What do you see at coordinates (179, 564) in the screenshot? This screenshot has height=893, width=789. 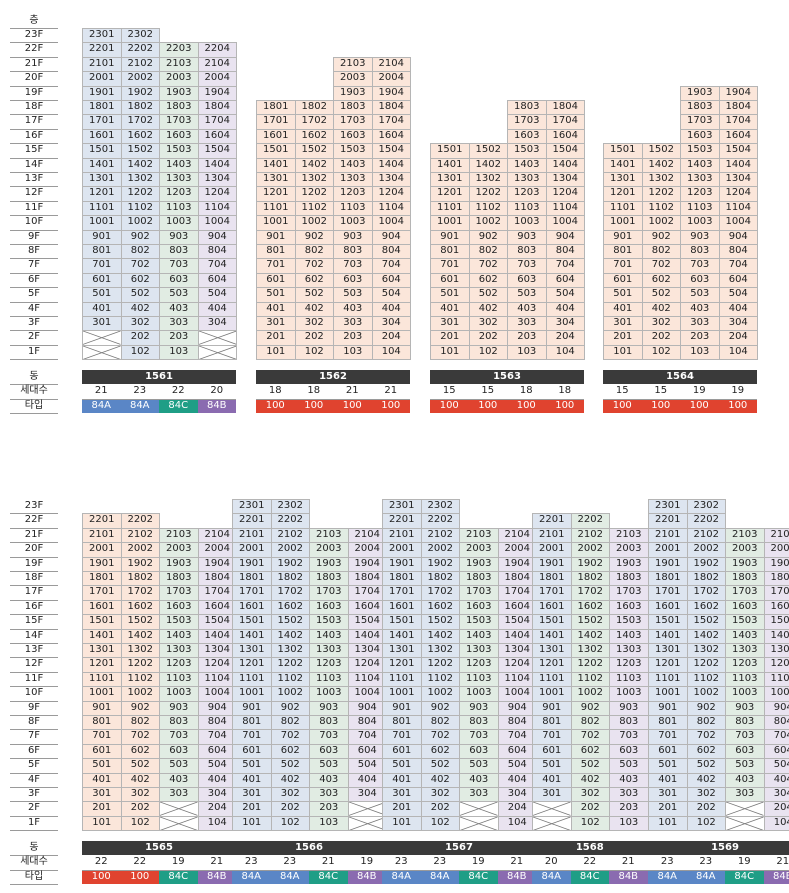 I see `unit-cell: 1903` at bounding box center [179, 564].